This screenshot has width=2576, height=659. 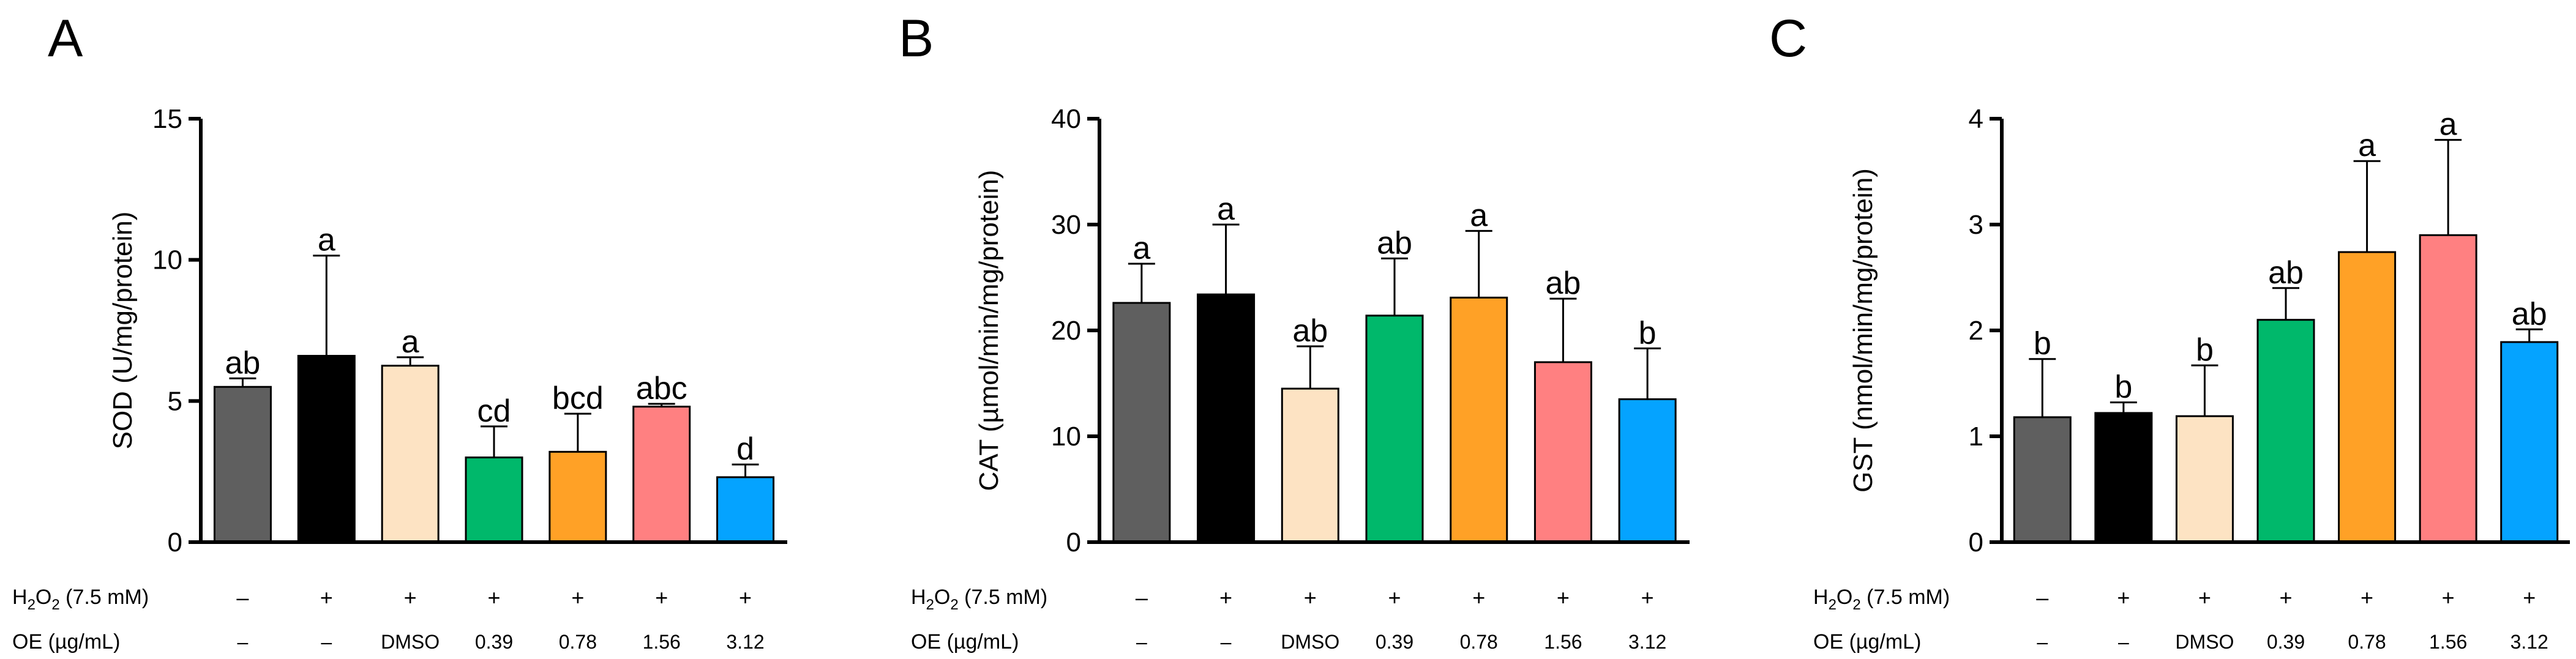 What do you see at coordinates (745, 449) in the screenshot?
I see `significance-letter: d` at bounding box center [745, 449].